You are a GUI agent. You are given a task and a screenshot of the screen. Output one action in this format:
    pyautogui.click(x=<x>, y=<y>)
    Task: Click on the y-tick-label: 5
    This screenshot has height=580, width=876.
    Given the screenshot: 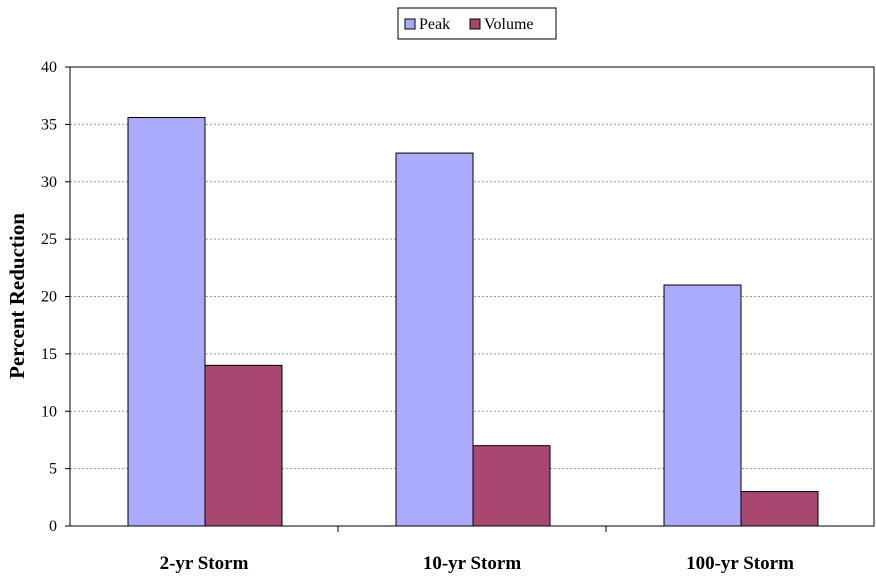 What is the action you would take?
    pyautogui.click(x=53, y=469)
    